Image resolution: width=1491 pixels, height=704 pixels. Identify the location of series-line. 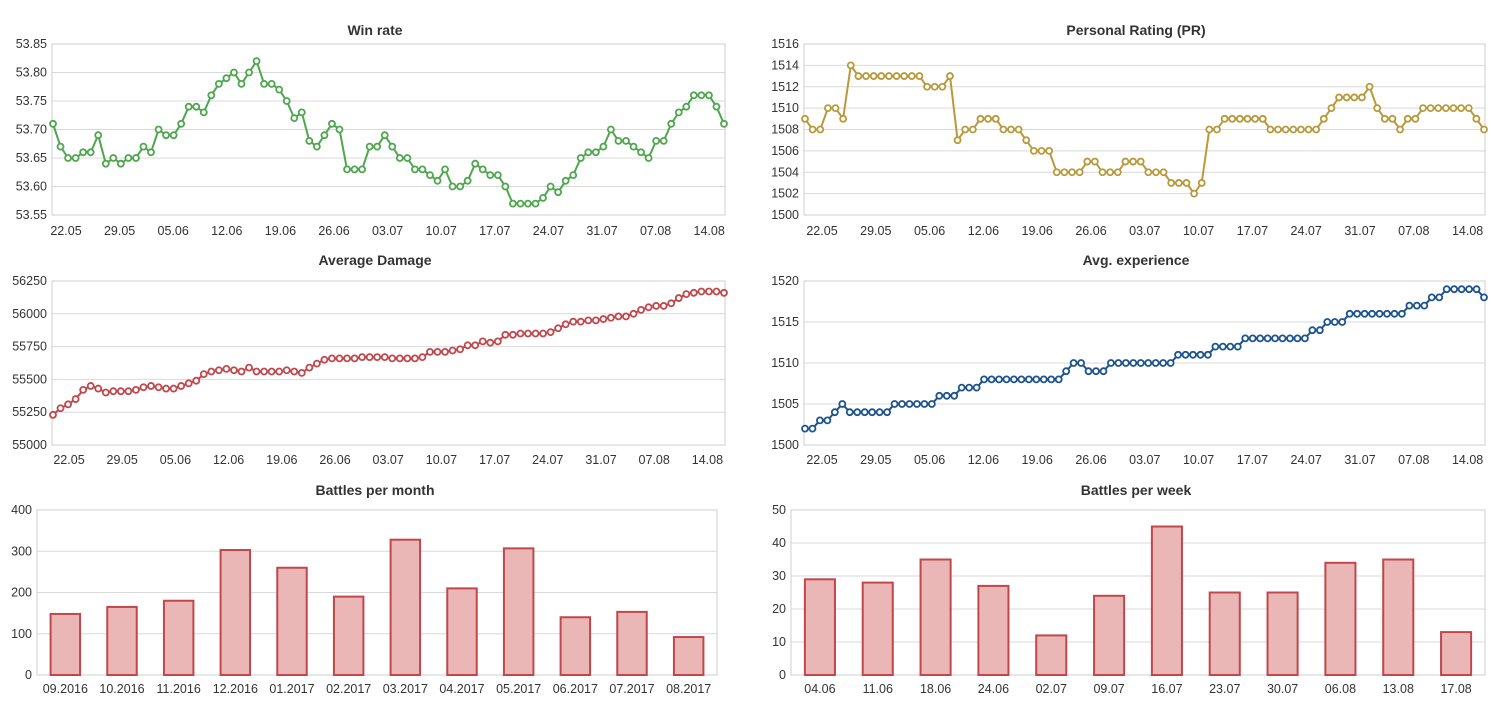
(388, 353).